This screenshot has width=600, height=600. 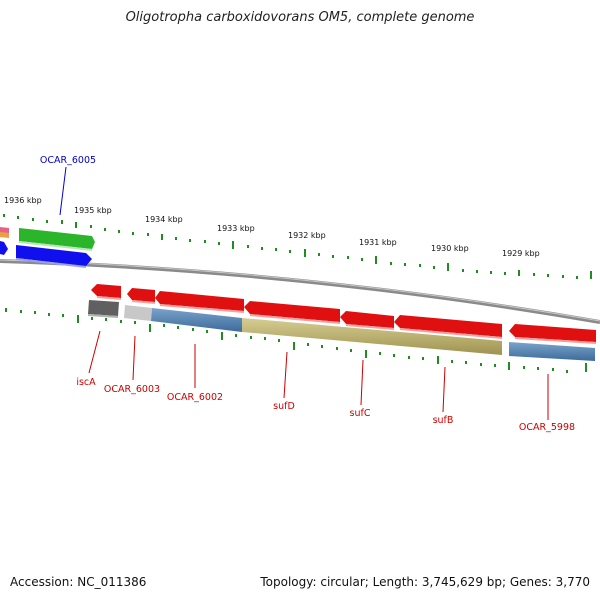 What do you see at coordinates (284, 406) in the screenshot?
I see `gene-label-sufd: sufD` at bounding box center [284, 406].